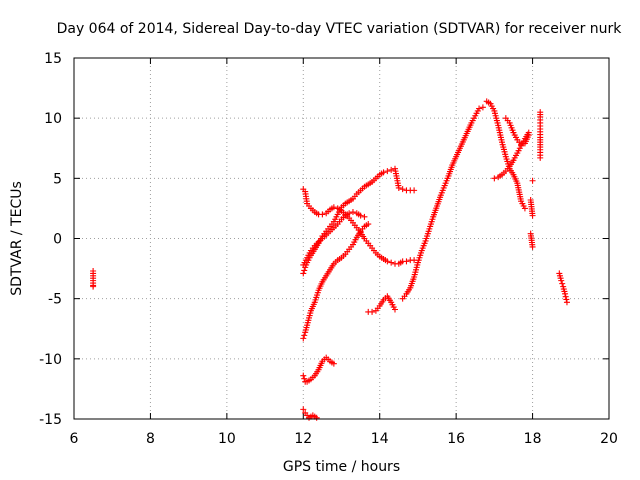 The height and width of the screenshot is (480, 640). Describe the element at coordinates (609, 439) in the screenshot. I see `x-tick-label: 20` at that location.